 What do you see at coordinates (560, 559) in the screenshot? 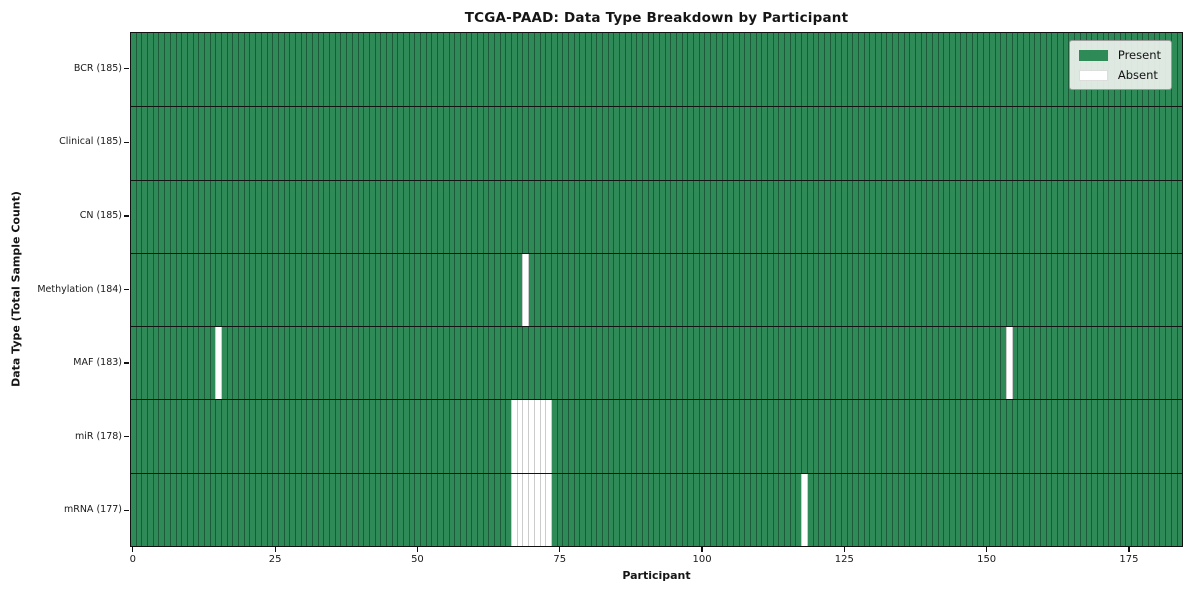
I see `x-tick-label: 75` at bounding box center [560, 559].